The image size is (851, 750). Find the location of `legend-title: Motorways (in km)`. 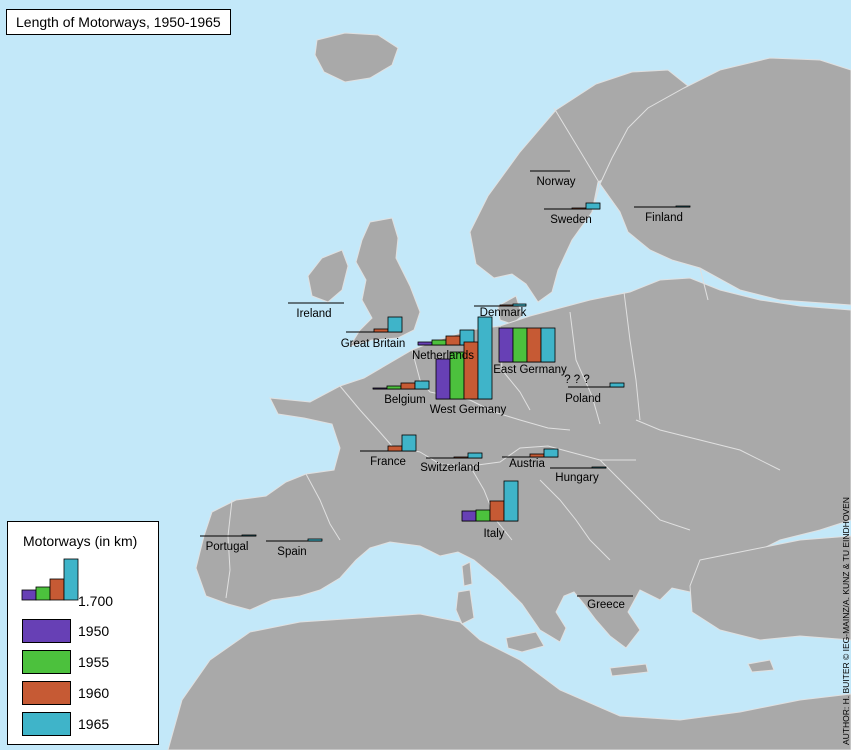

legend-title: Motorways (in km) is located at coordinates (80, 541).